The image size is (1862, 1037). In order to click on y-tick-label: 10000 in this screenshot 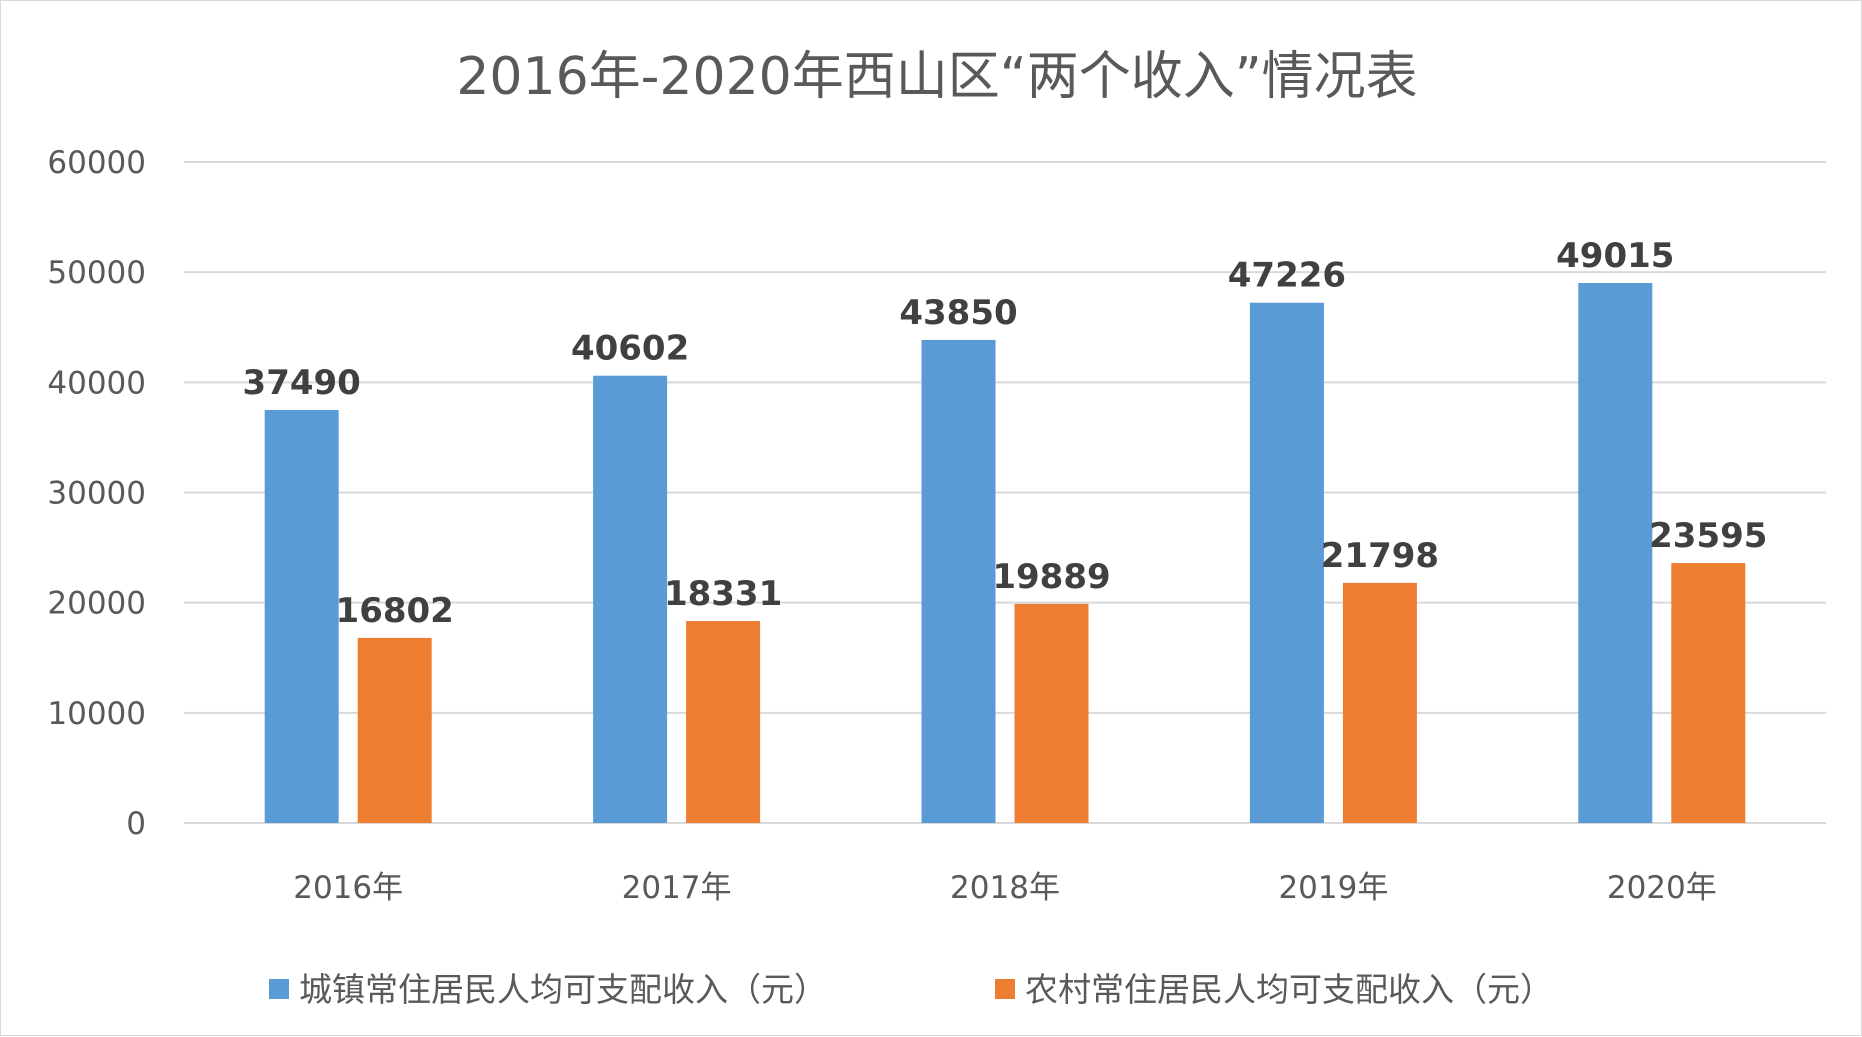, I will do `click(96, 714)`.